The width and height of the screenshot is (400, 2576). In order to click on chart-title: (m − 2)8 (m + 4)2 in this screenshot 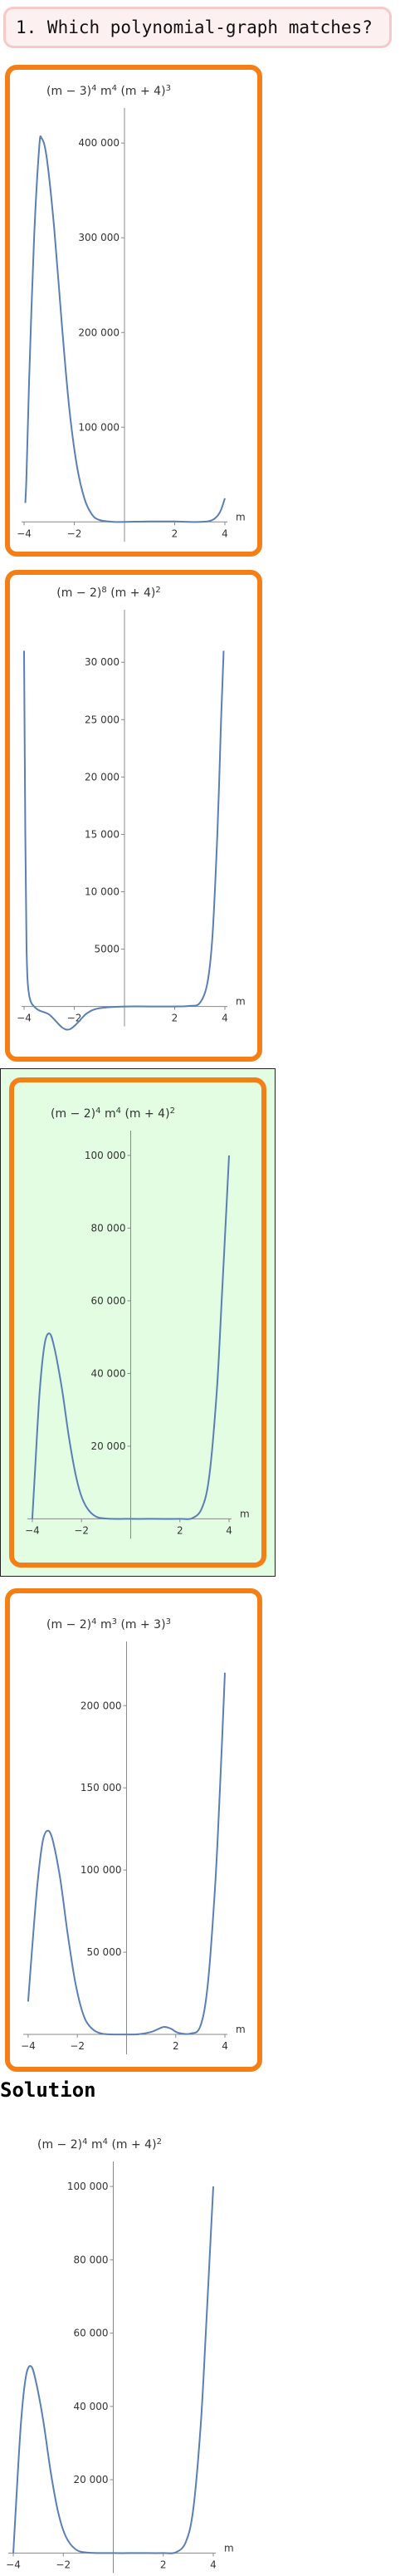, I will do `click(108, 593)`.